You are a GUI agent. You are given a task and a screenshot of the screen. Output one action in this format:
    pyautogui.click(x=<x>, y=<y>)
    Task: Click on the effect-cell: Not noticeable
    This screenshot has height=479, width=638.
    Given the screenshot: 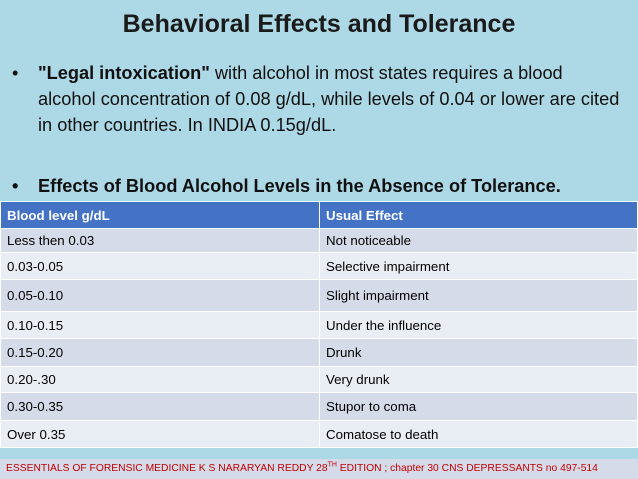 What is the action you would take?
    pyautogui.click(x=478, y=240)
    